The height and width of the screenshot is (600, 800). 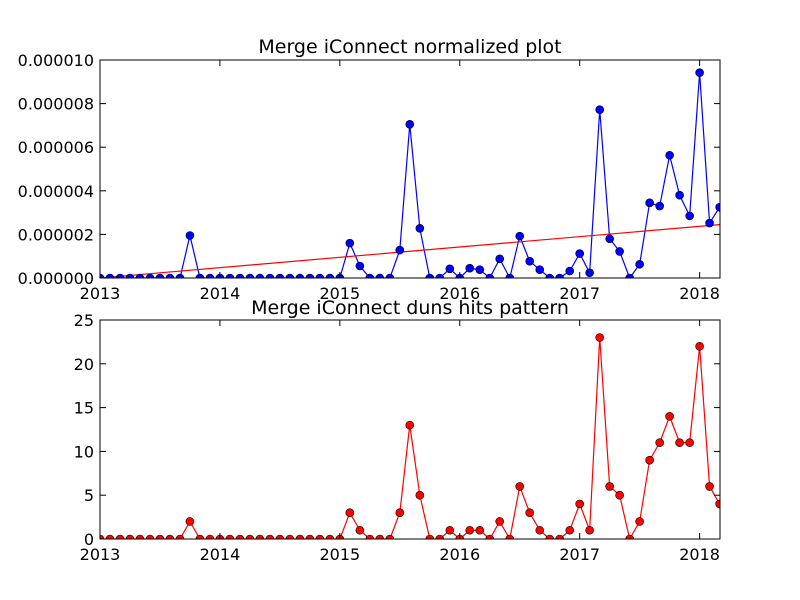 I want to click on y-tick-label: 10, so click(x=84, y=451).